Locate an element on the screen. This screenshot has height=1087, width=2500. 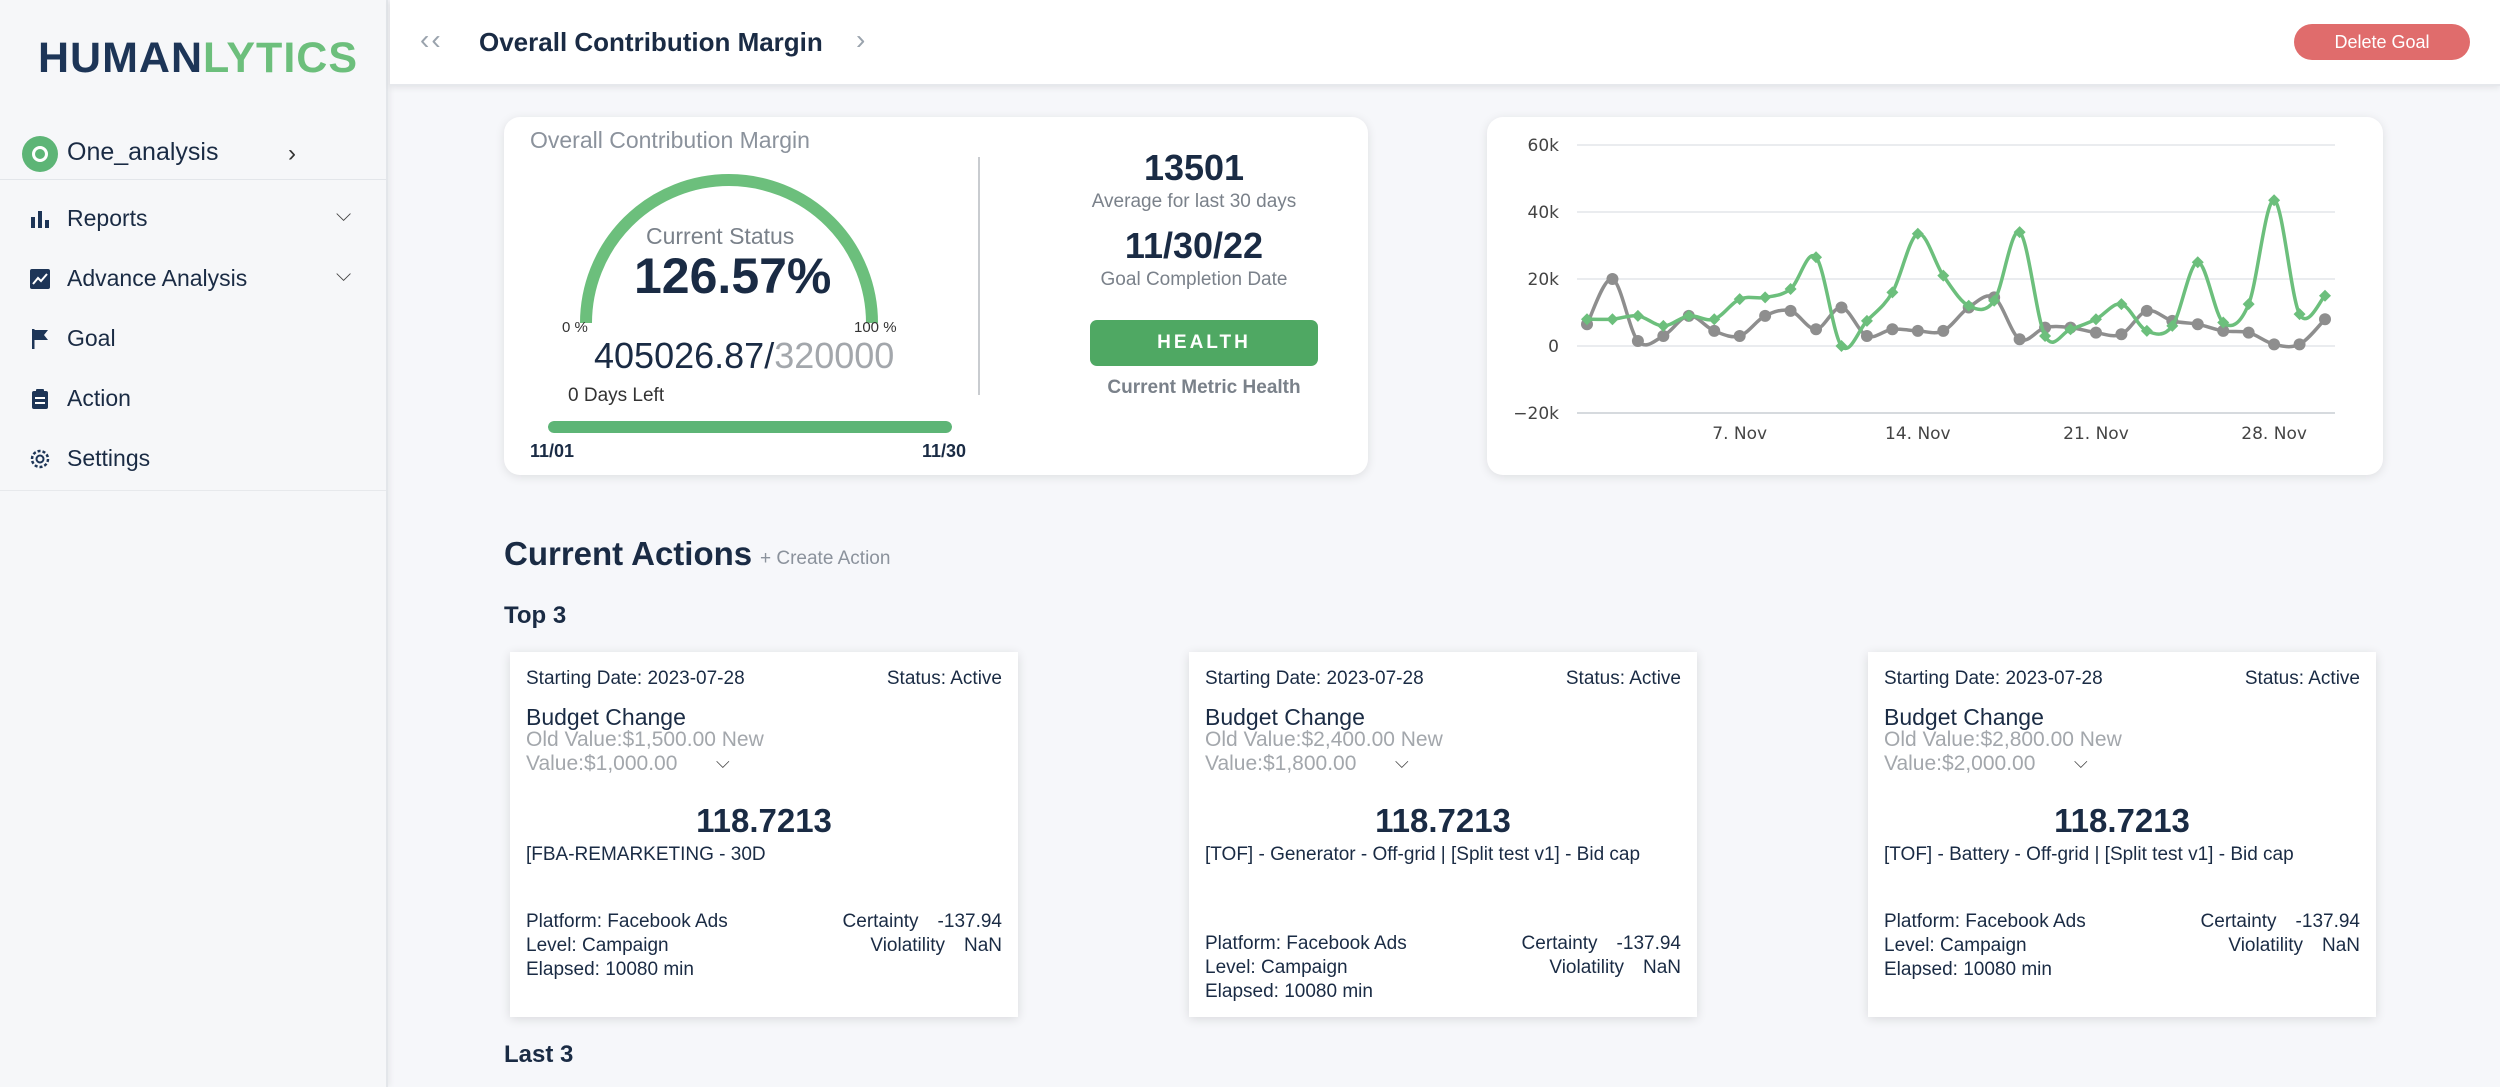
sidebar-item-label: Settings is located at coordinates (109, 458).